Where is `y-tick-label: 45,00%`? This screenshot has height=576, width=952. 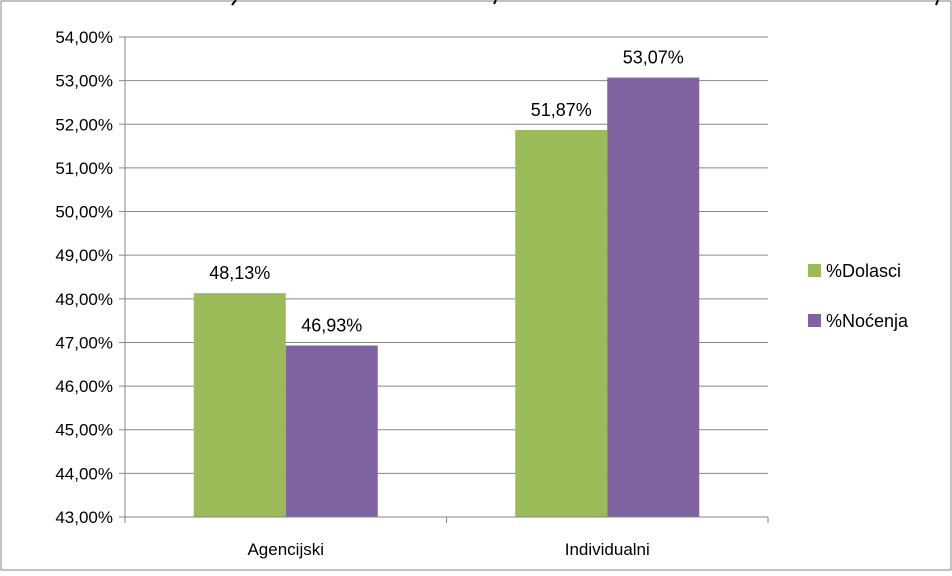 y-tick-label: 45,00% is located at coordinates (84, 430).